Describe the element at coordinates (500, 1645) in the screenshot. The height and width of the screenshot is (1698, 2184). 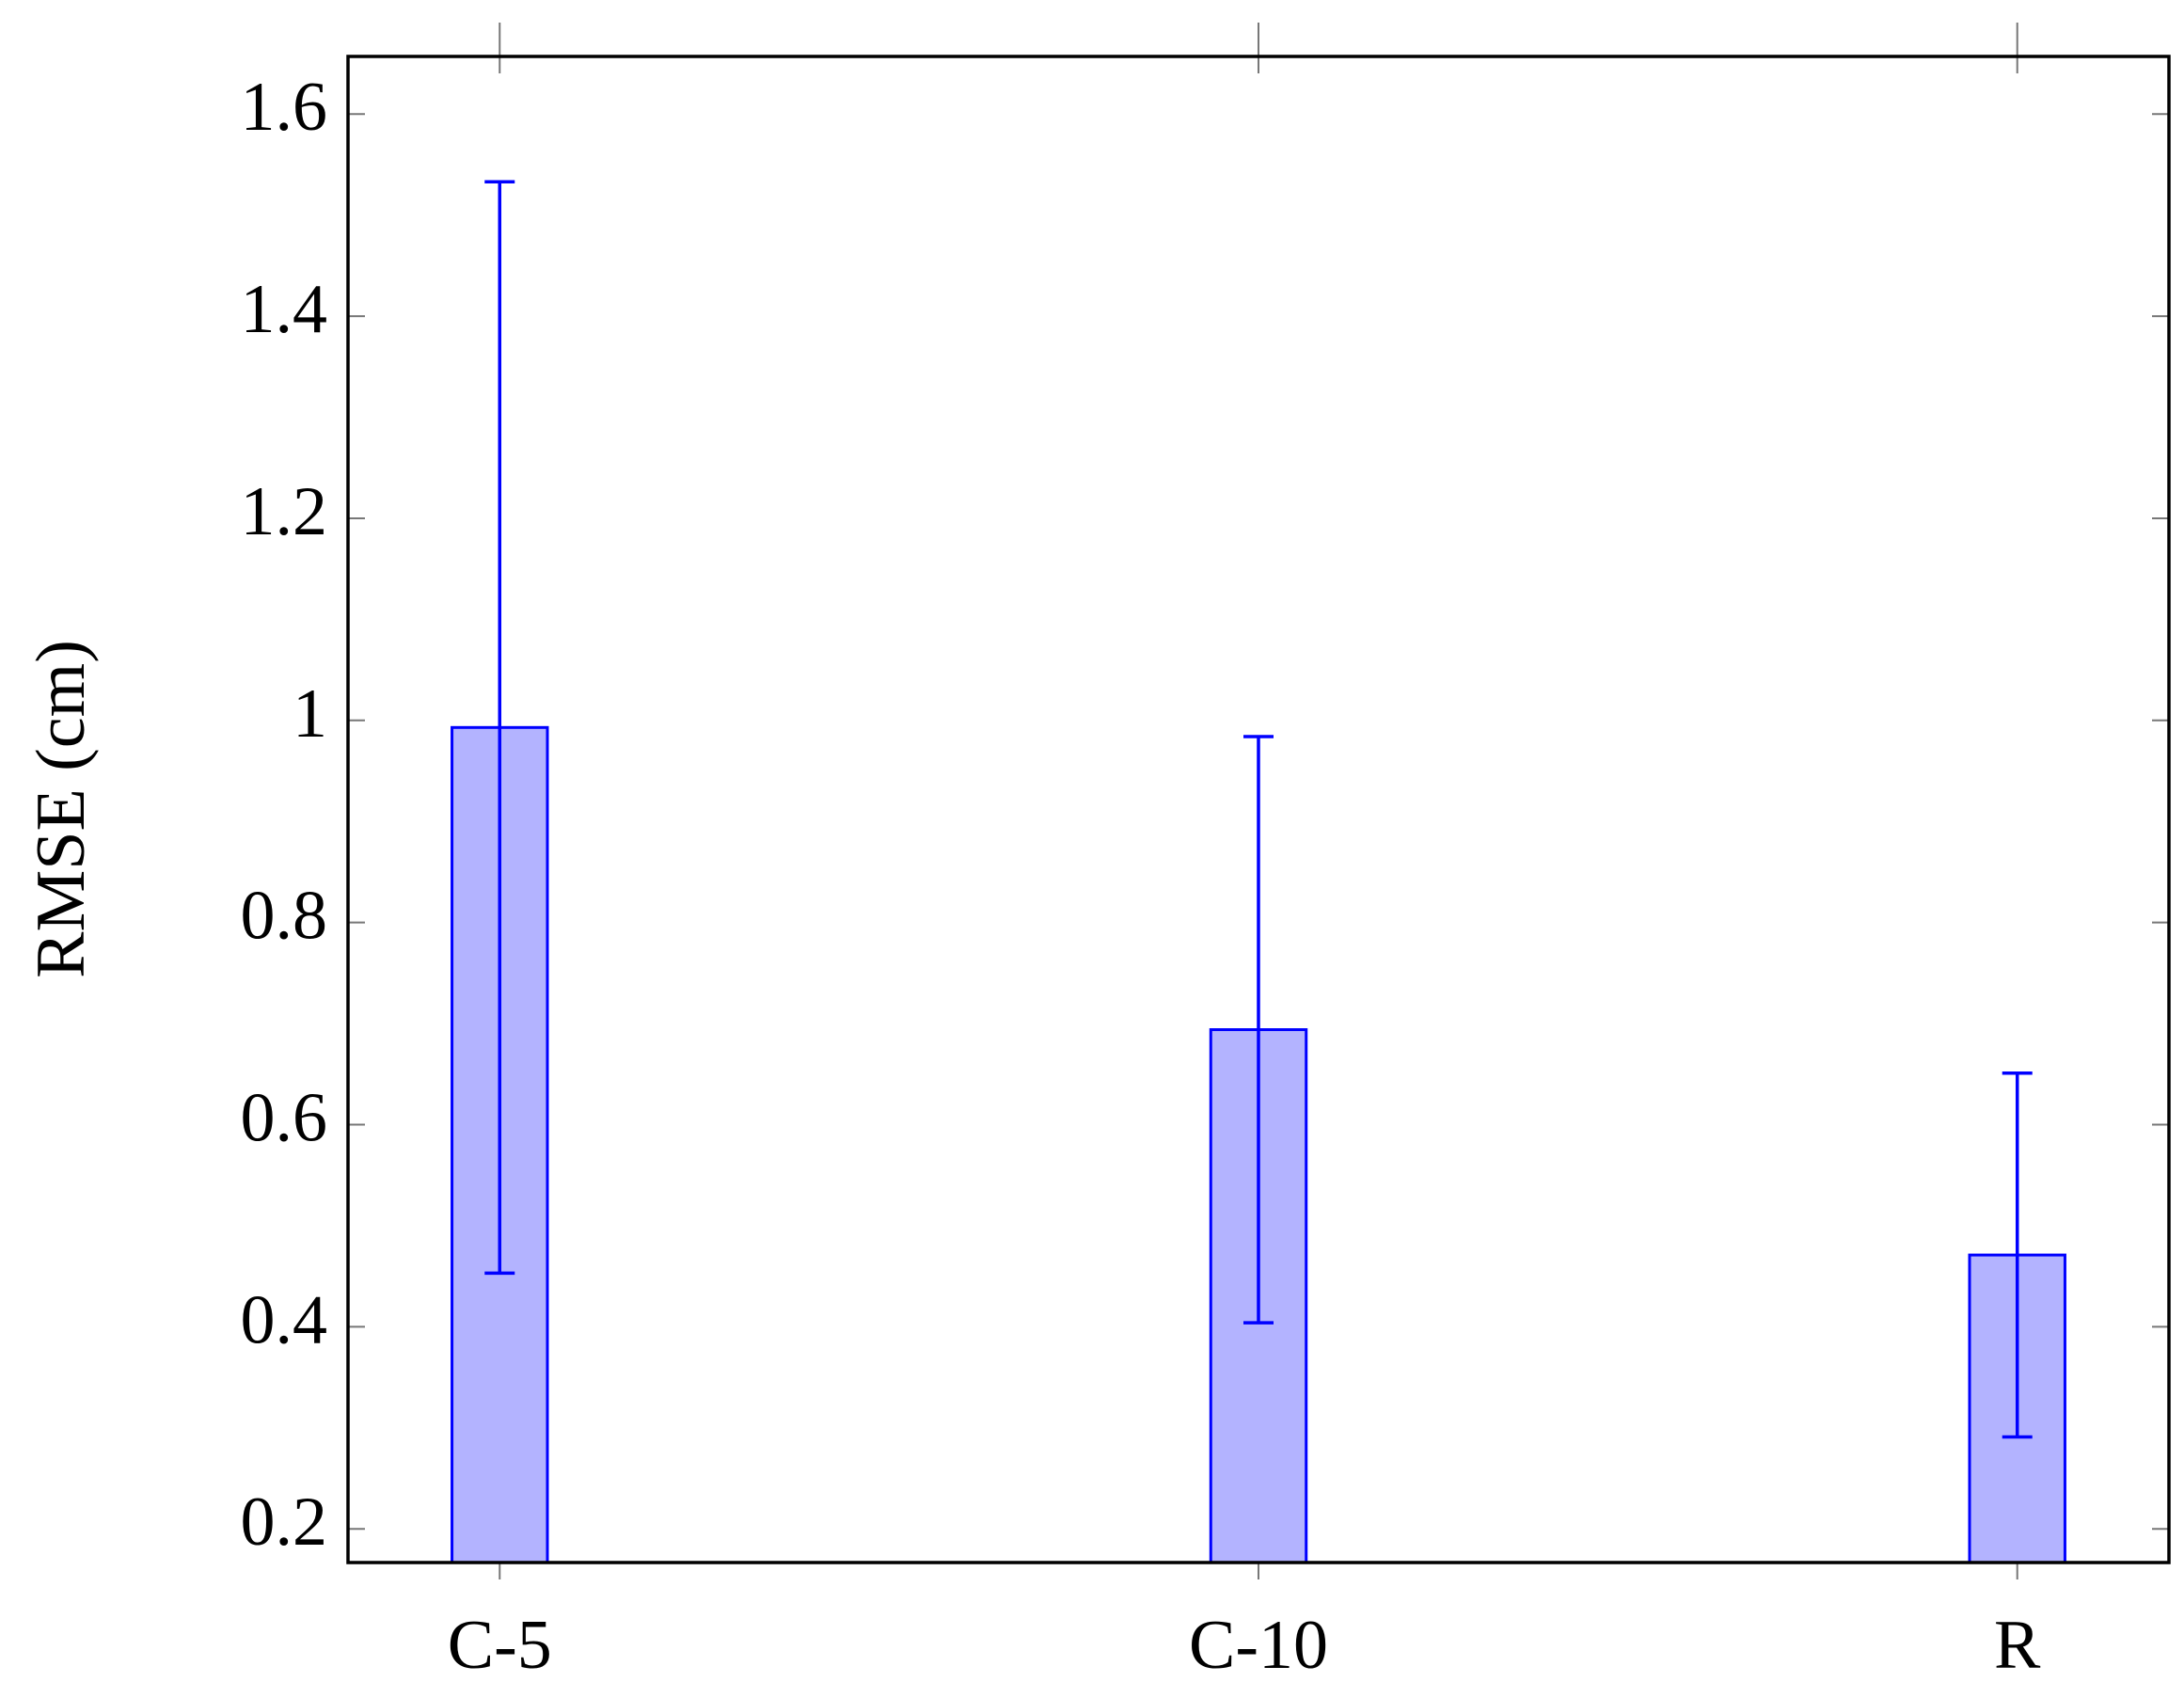
I see `x-tick-label: C-5` at that location.